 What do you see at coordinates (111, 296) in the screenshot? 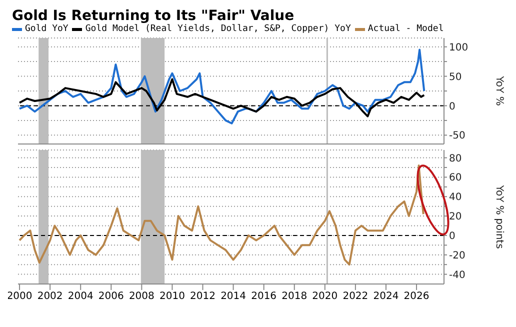
I see `x-tick-label: 2006` at bounding box center [111, 296].